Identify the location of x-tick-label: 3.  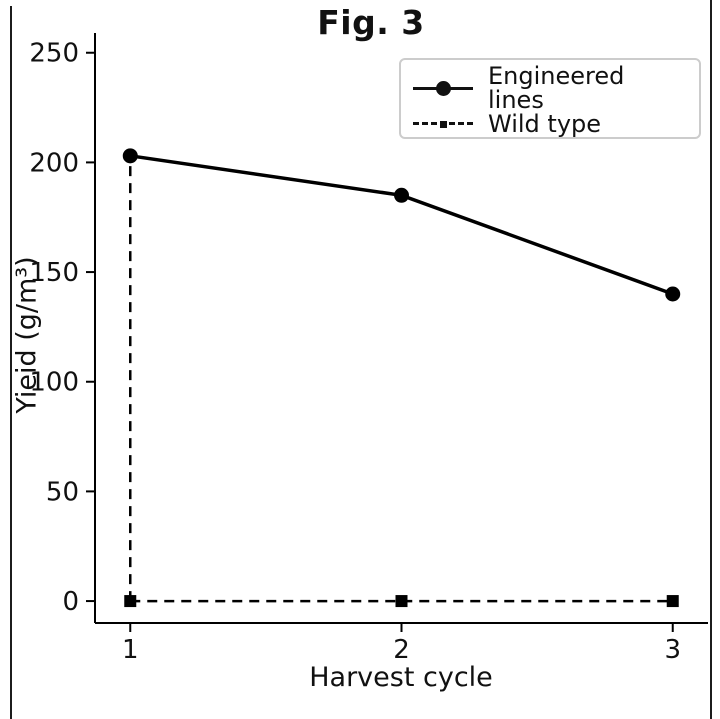
(672, 650).